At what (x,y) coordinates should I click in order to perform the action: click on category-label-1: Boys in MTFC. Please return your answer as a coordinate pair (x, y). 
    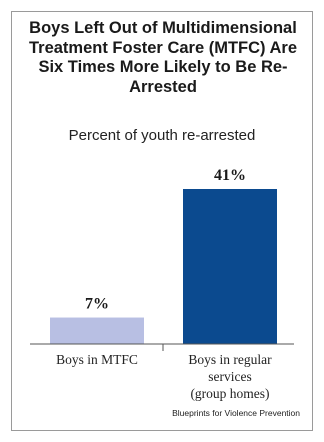
    Looking at the image, I should click on (97, 359).